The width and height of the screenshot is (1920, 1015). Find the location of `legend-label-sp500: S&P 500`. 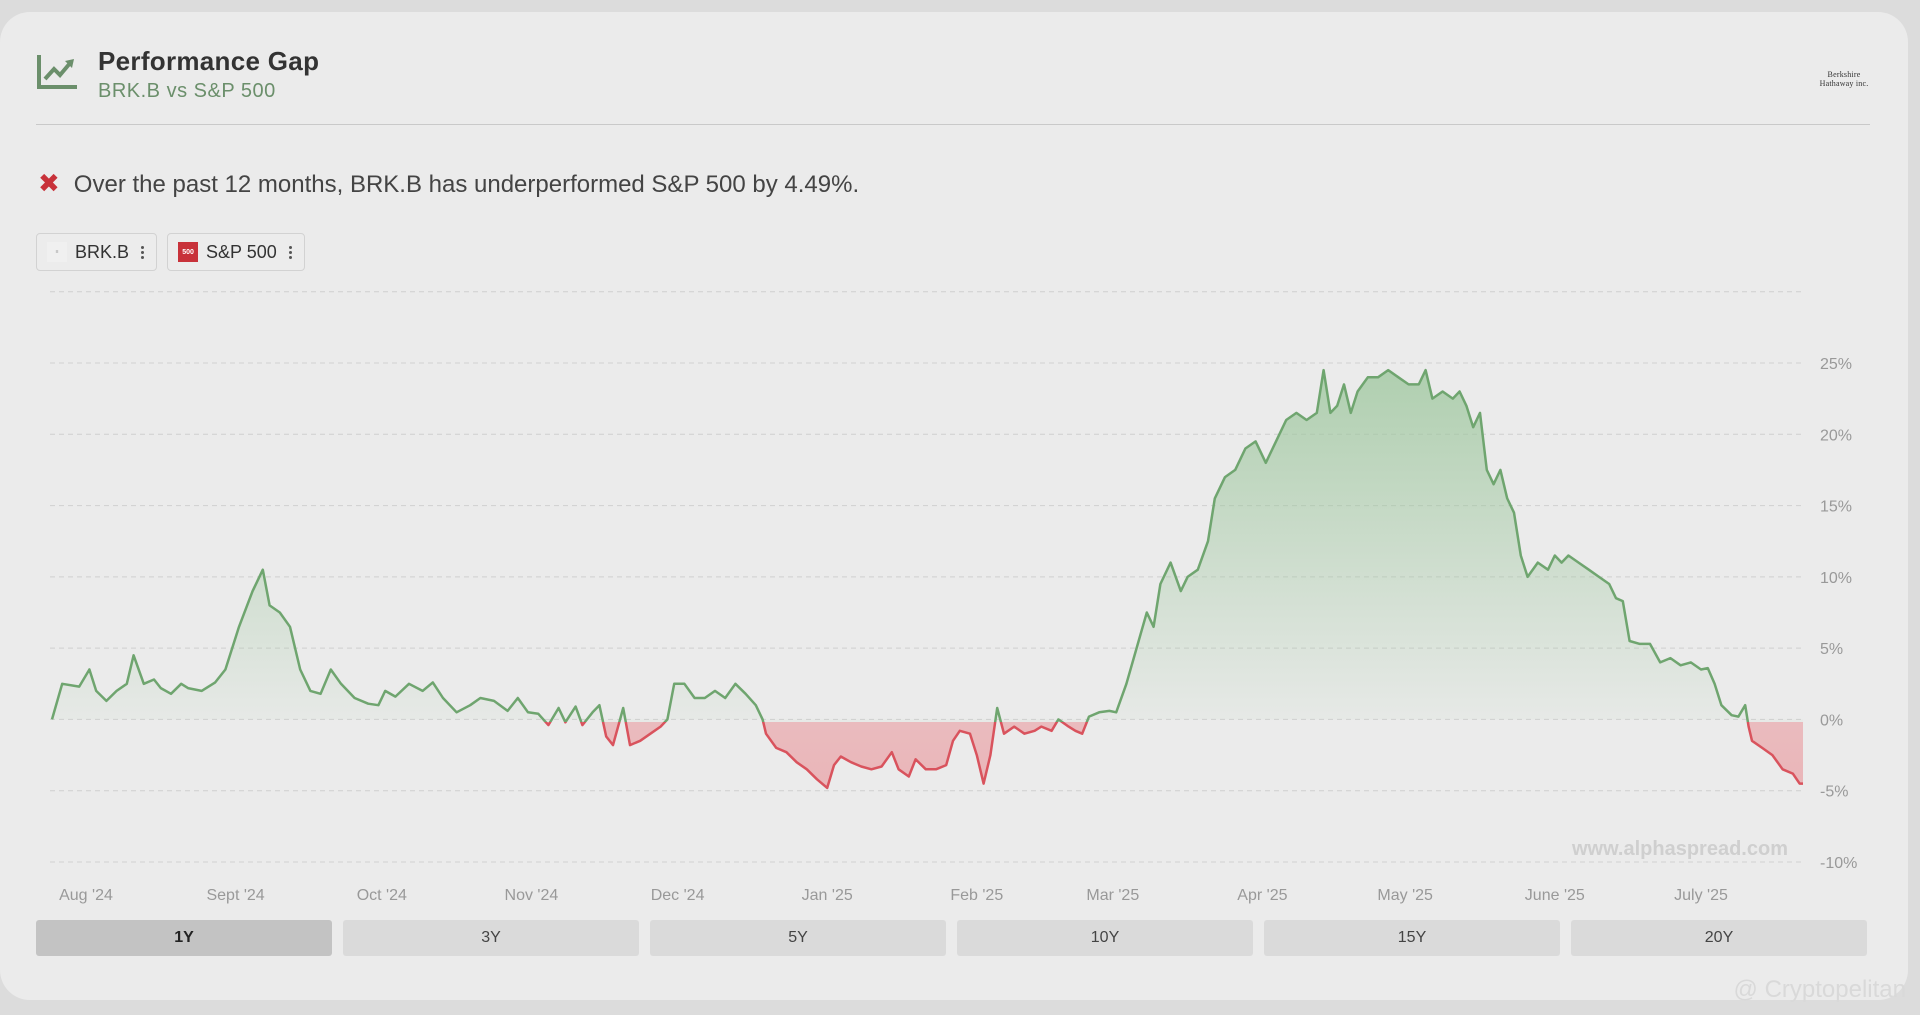

legend-label-sp500: S&P 500 is located at coordinates (241, 251).